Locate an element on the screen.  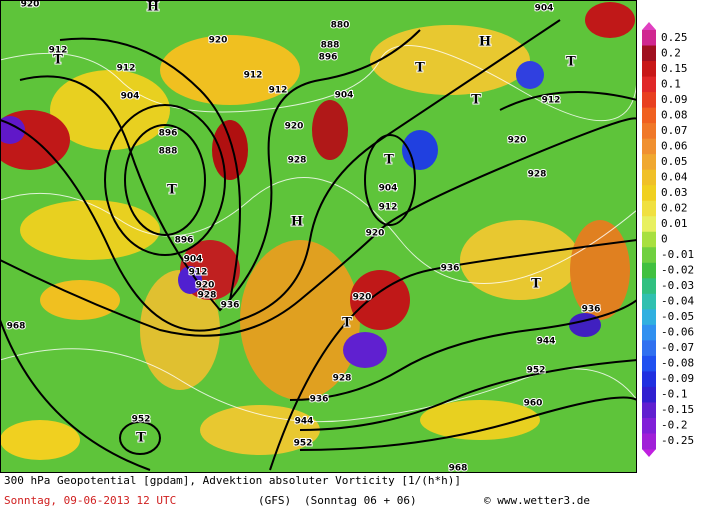
legend-label: 0.01 is located at coordinates (674, 223).